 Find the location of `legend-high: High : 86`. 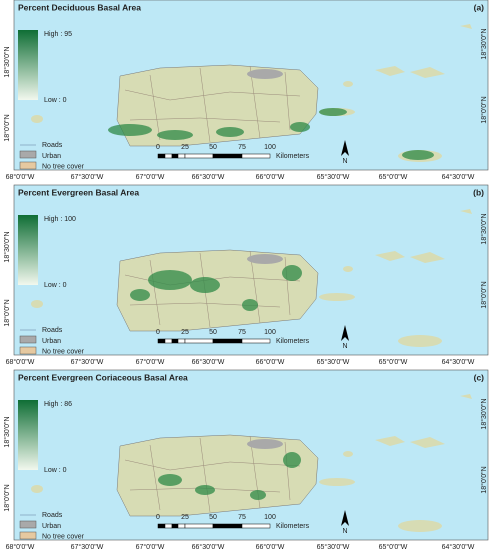

legend-high: High : 86 is located at coordinates (58, 404).